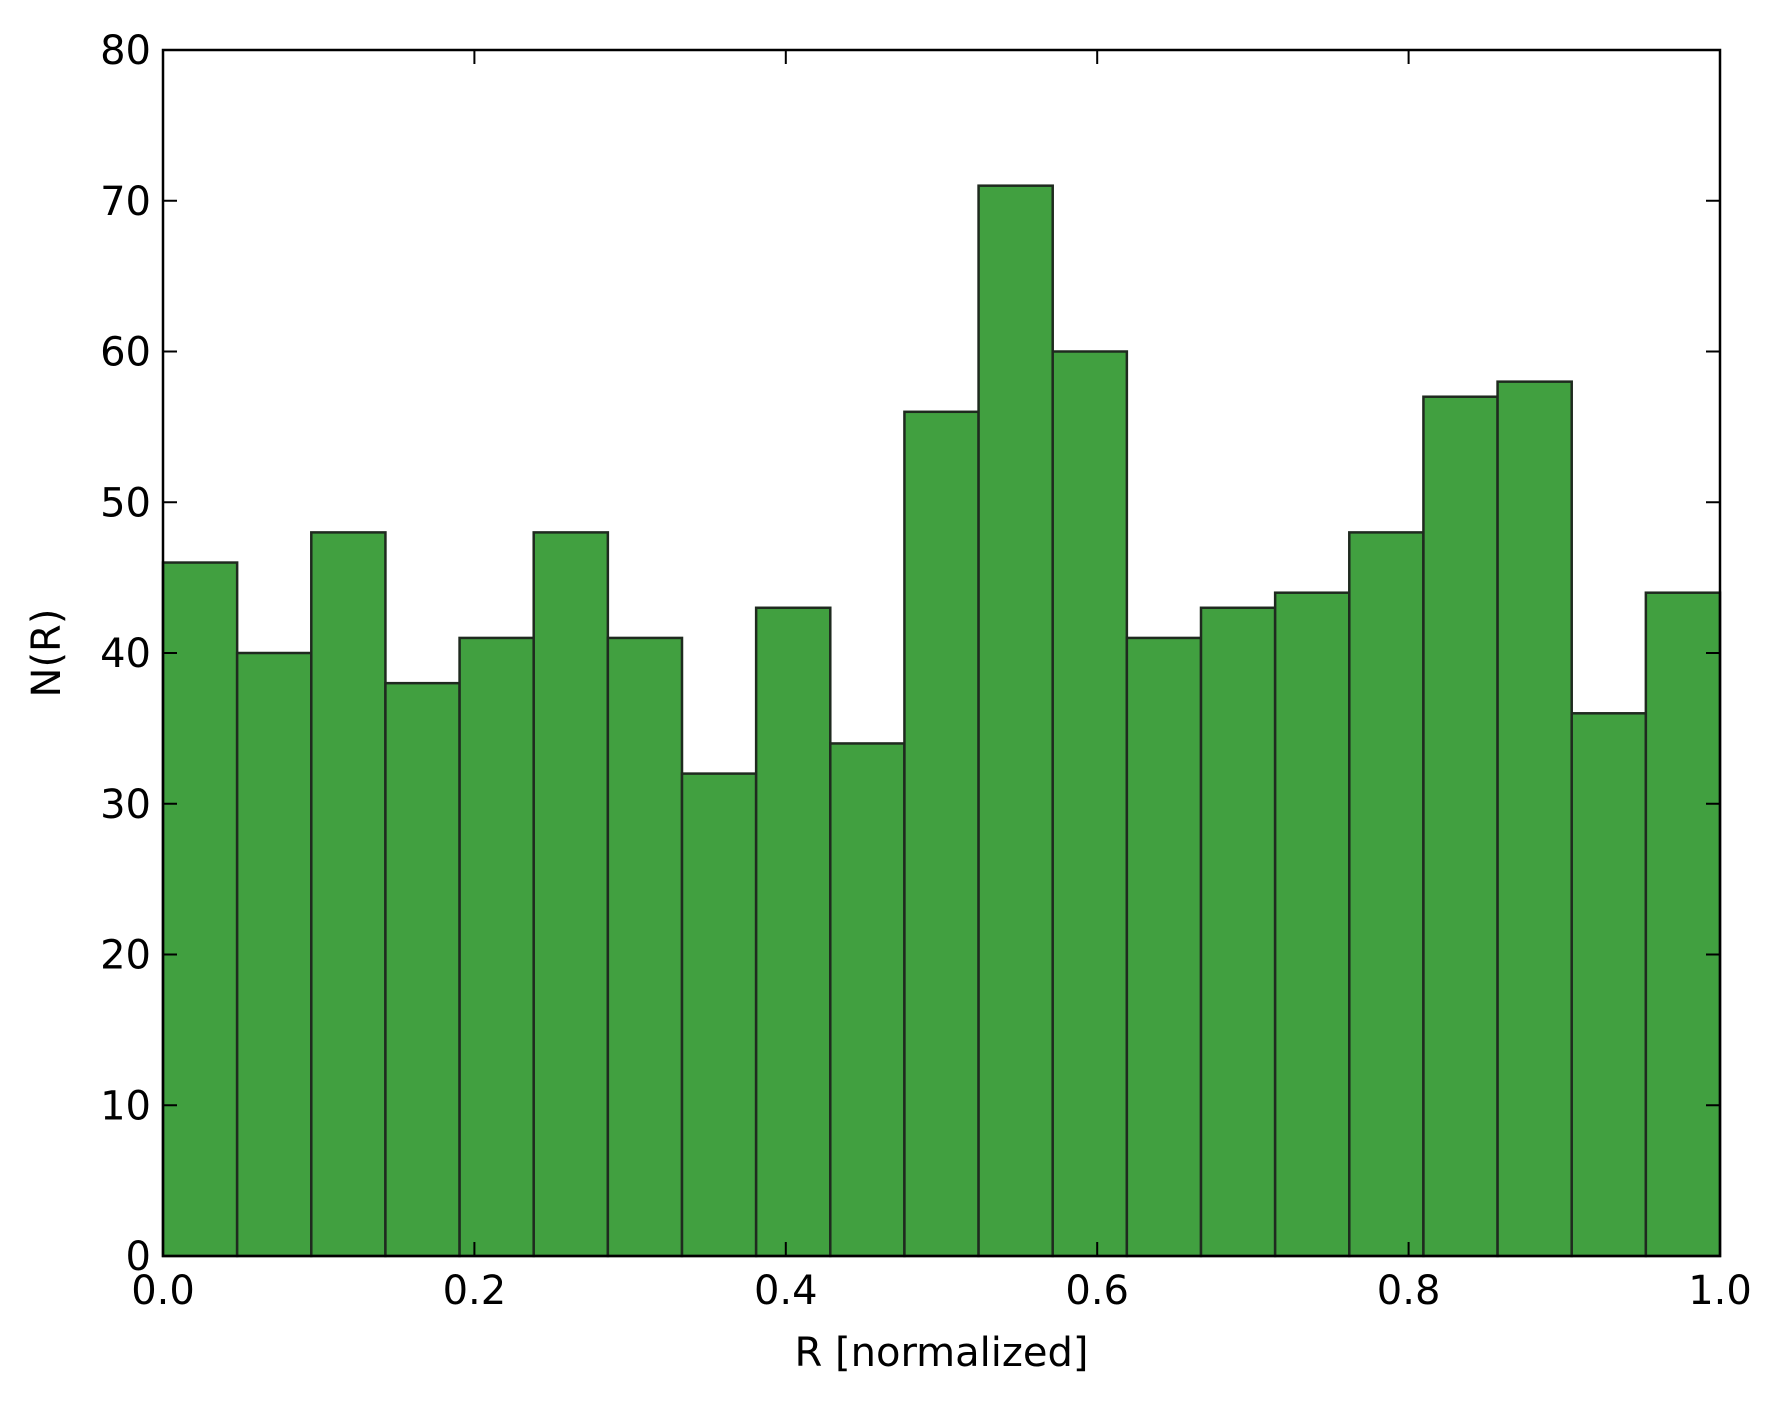  I want to click on y-tick-label: 40, so click(125, 654).